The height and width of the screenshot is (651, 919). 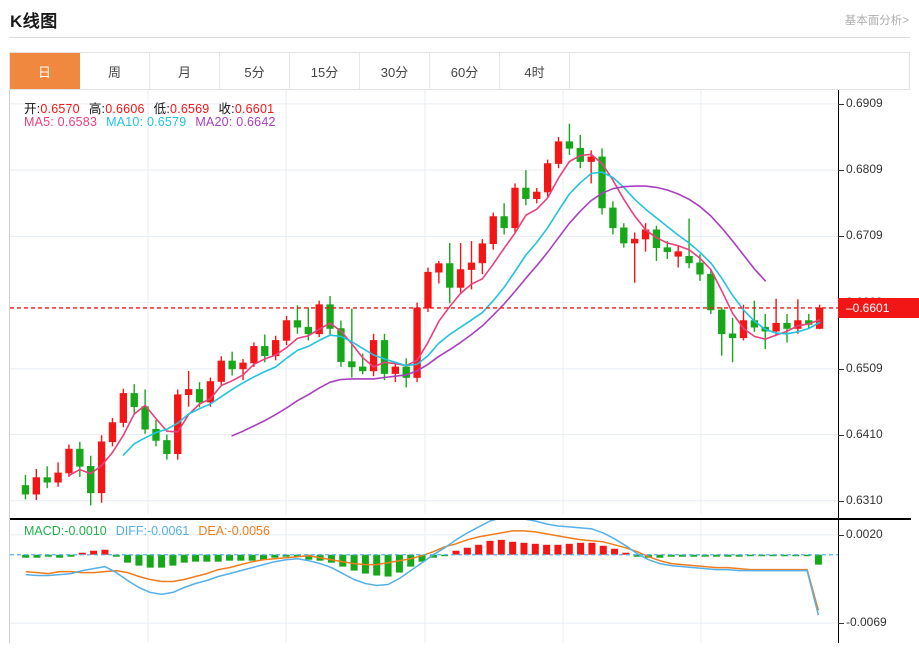 What do you see at coordinates (395, 71) in the screenshot?
I see `tab-30min: 30分` at bounding box center [395, 71].